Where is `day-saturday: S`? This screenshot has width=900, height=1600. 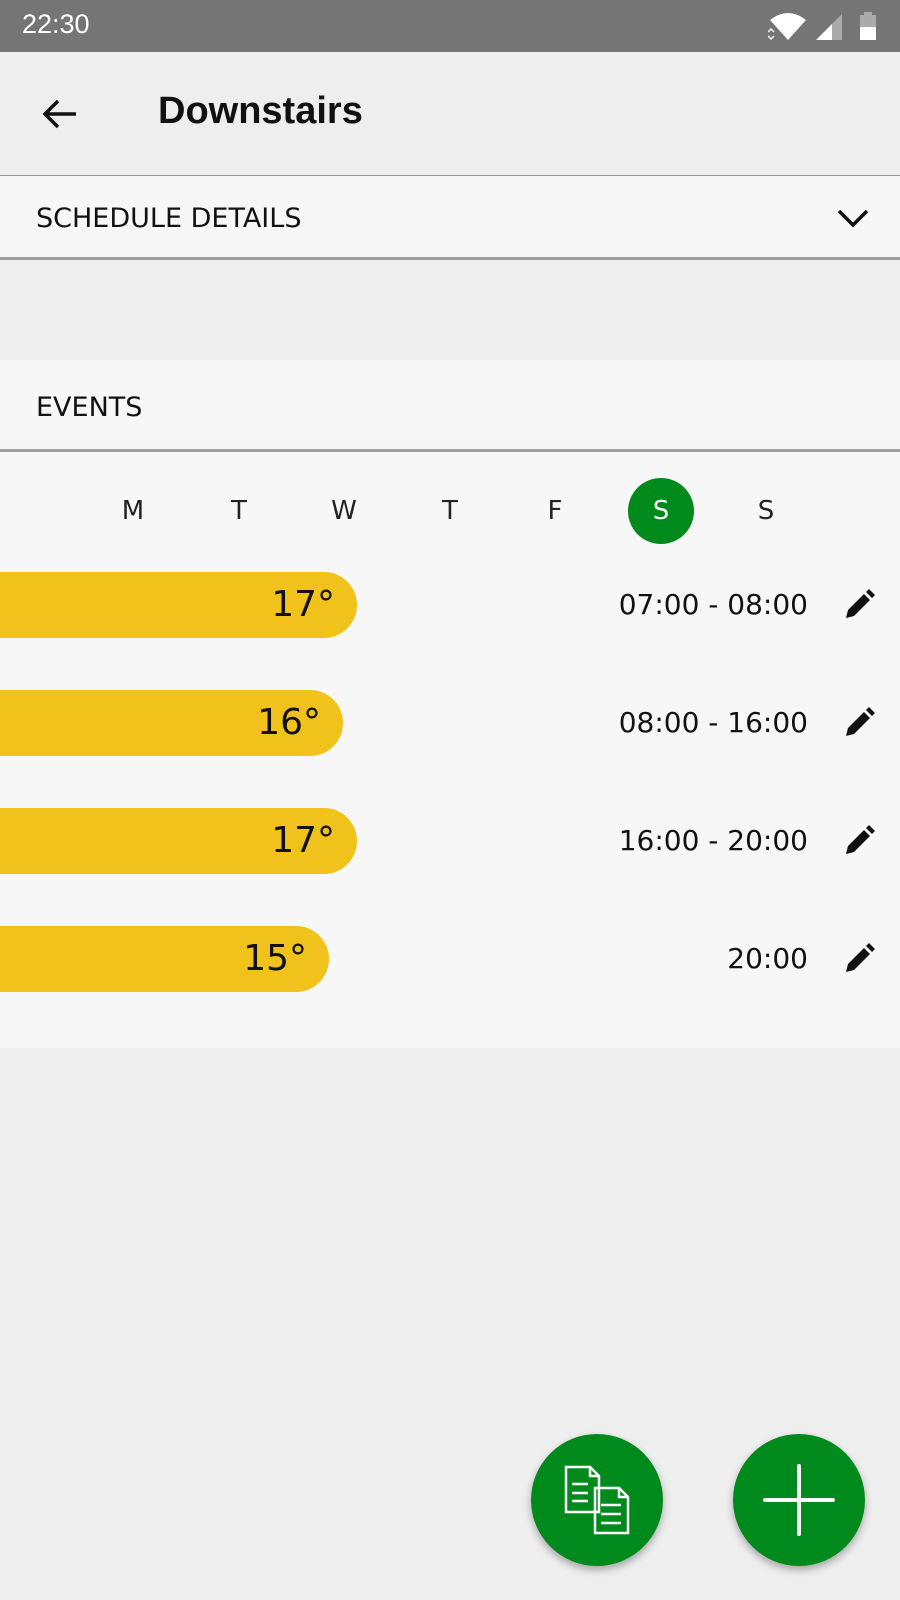 day-saturday: S is located at coordinates (661, 511).